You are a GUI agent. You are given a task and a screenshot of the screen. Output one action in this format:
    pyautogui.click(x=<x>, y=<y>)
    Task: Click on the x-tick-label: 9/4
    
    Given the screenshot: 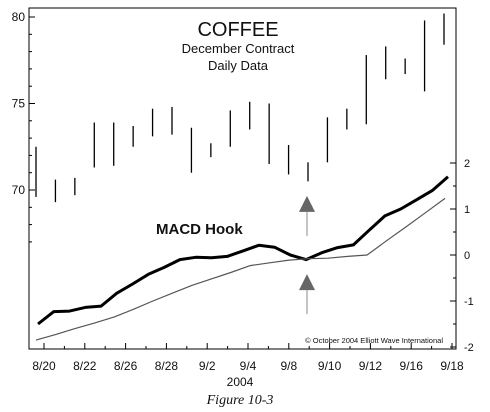 What is the action you would take?
    pyautogui.click(x=248, y=366)
    